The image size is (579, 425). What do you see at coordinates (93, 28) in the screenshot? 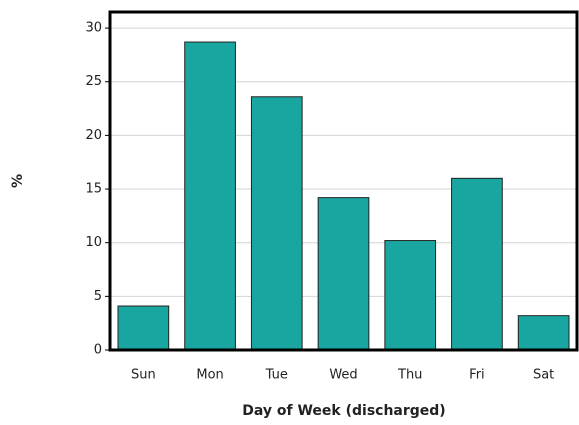
I see `y-tick-label: 30` at bounding box center [93, 28].